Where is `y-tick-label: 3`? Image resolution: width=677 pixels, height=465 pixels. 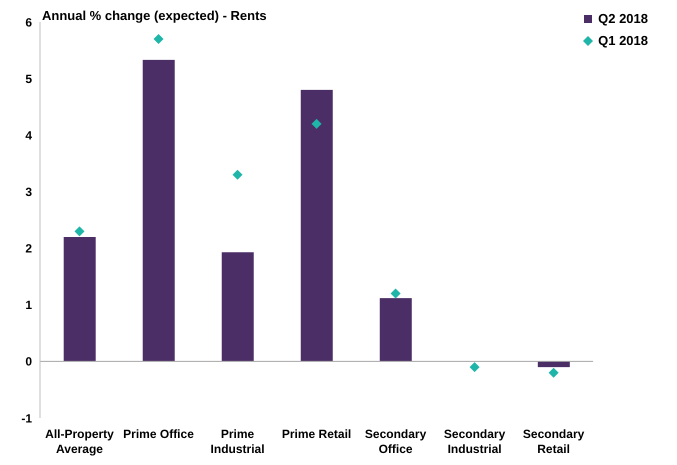
y-tick-label: 3 is located at coordinates (28, 191).